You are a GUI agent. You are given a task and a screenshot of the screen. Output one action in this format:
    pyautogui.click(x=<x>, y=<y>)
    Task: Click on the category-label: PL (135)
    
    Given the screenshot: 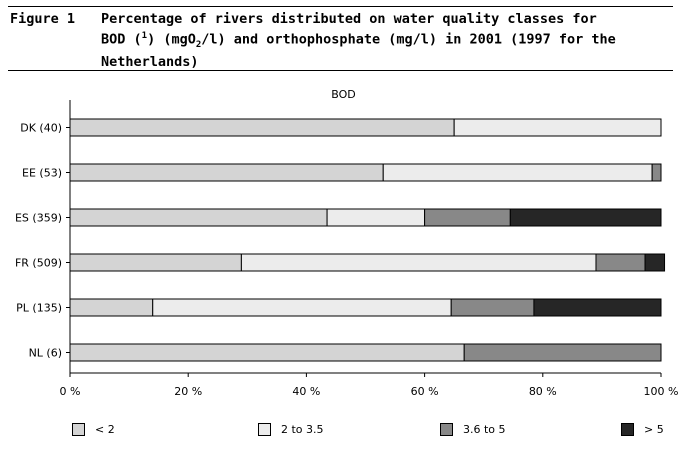 What is the action you would take?
    pyautogui.click(x=39, y=308)
    